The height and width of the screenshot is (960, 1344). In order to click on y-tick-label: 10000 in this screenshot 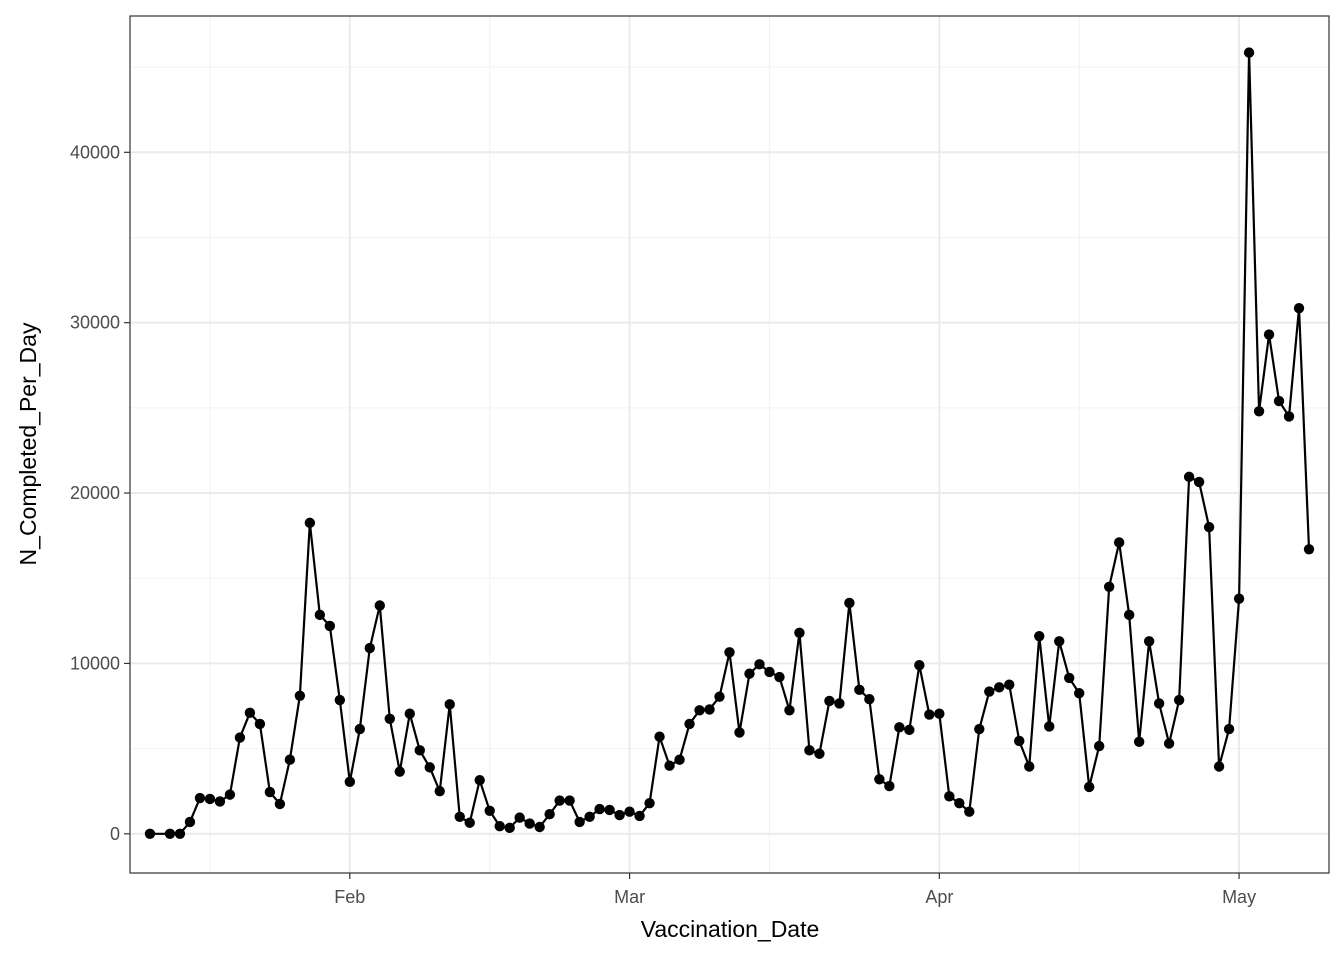, I will do `click(95, 663)`.